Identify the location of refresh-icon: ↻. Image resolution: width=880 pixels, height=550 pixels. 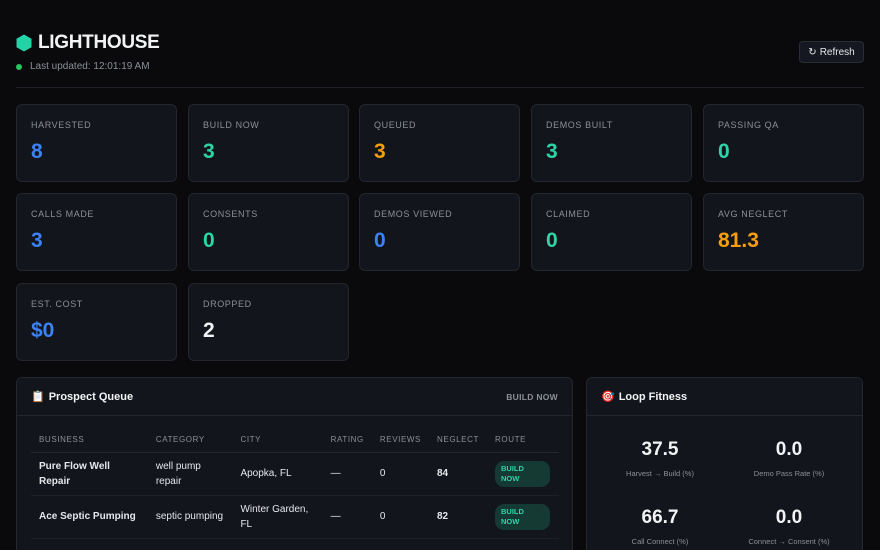
(812, 52).